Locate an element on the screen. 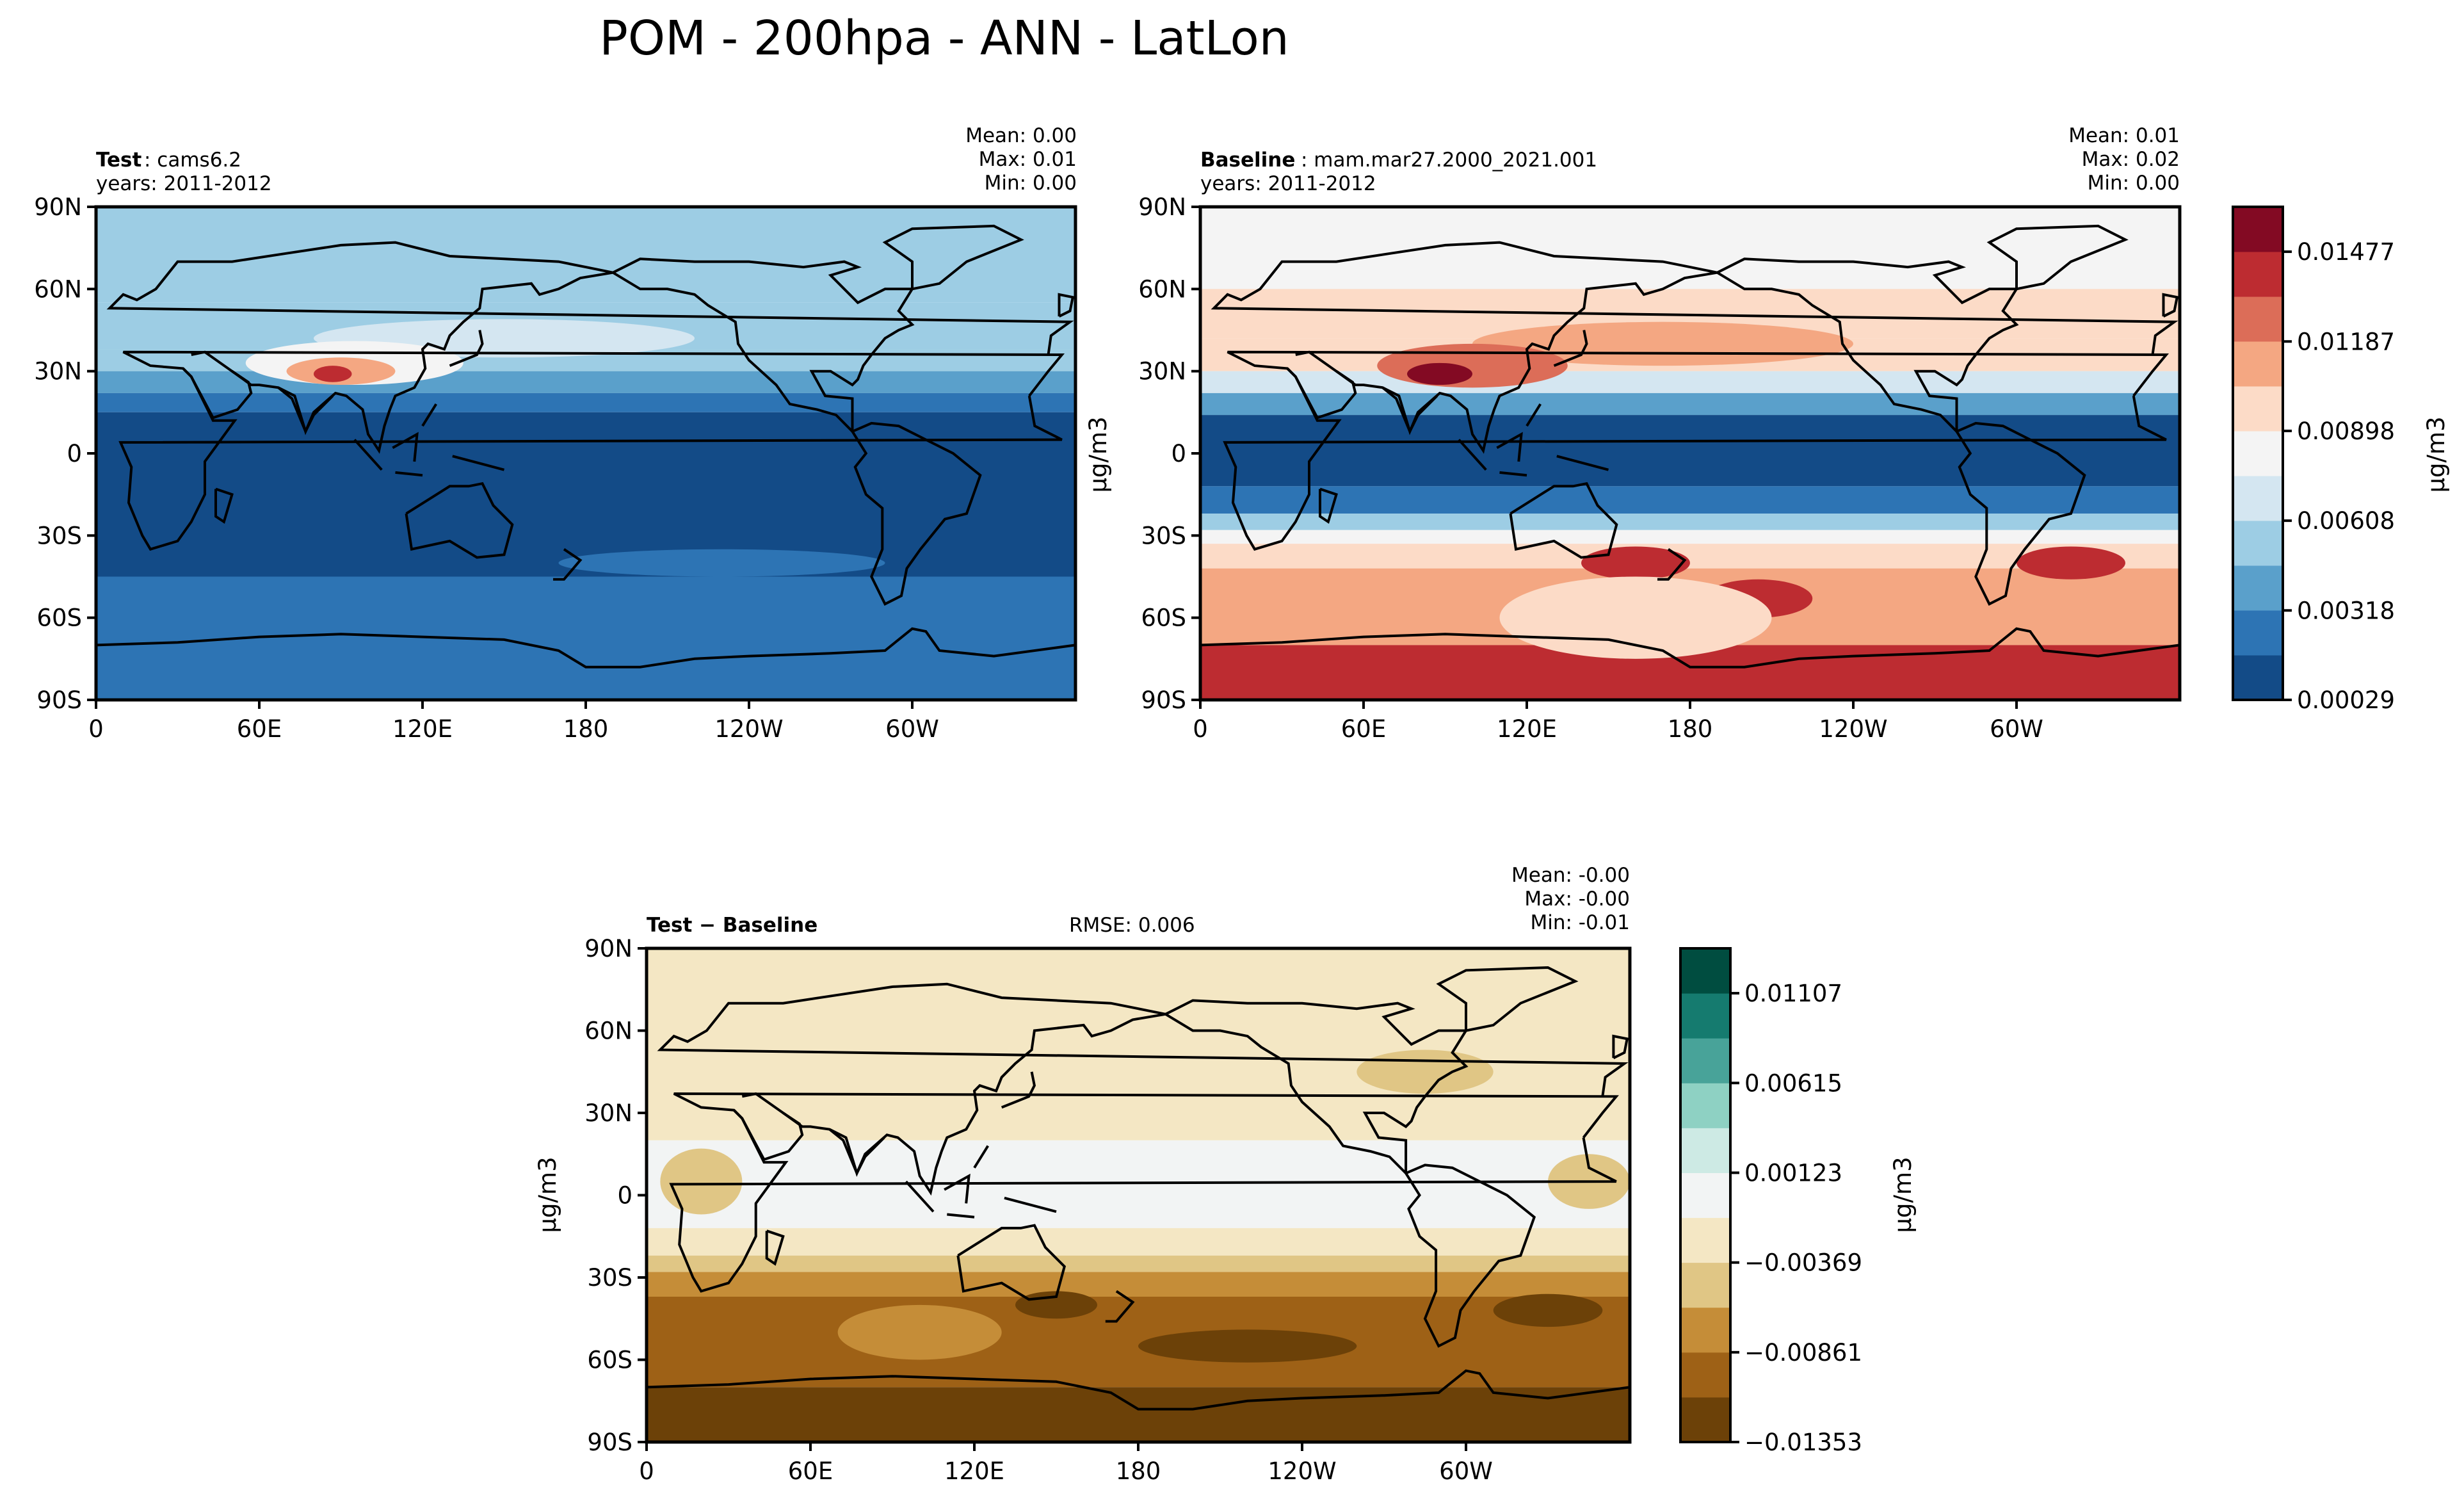 The image size is (2464, 1508). diff-ytick-label: 0 is located at coordinates (624, 1196).